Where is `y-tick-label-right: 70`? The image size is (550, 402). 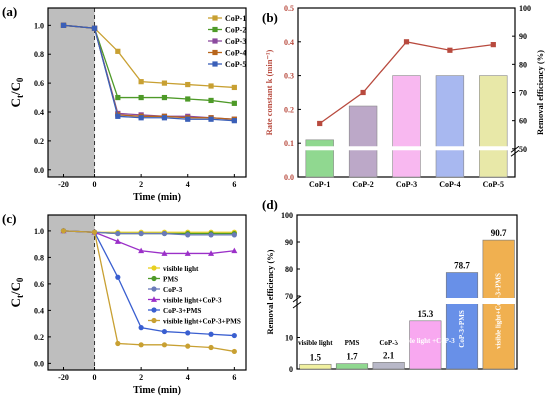 y-tick-label-right: 70 is located at coordinates (523, 93).